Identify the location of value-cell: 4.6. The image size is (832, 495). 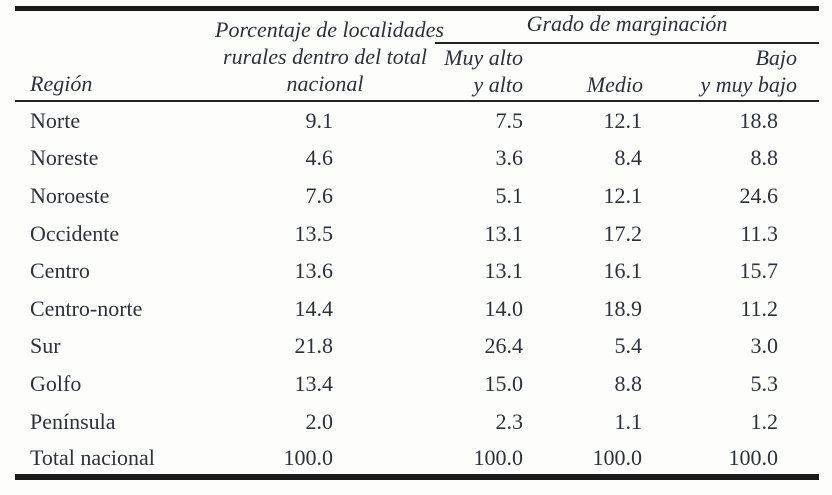
(319, 158).